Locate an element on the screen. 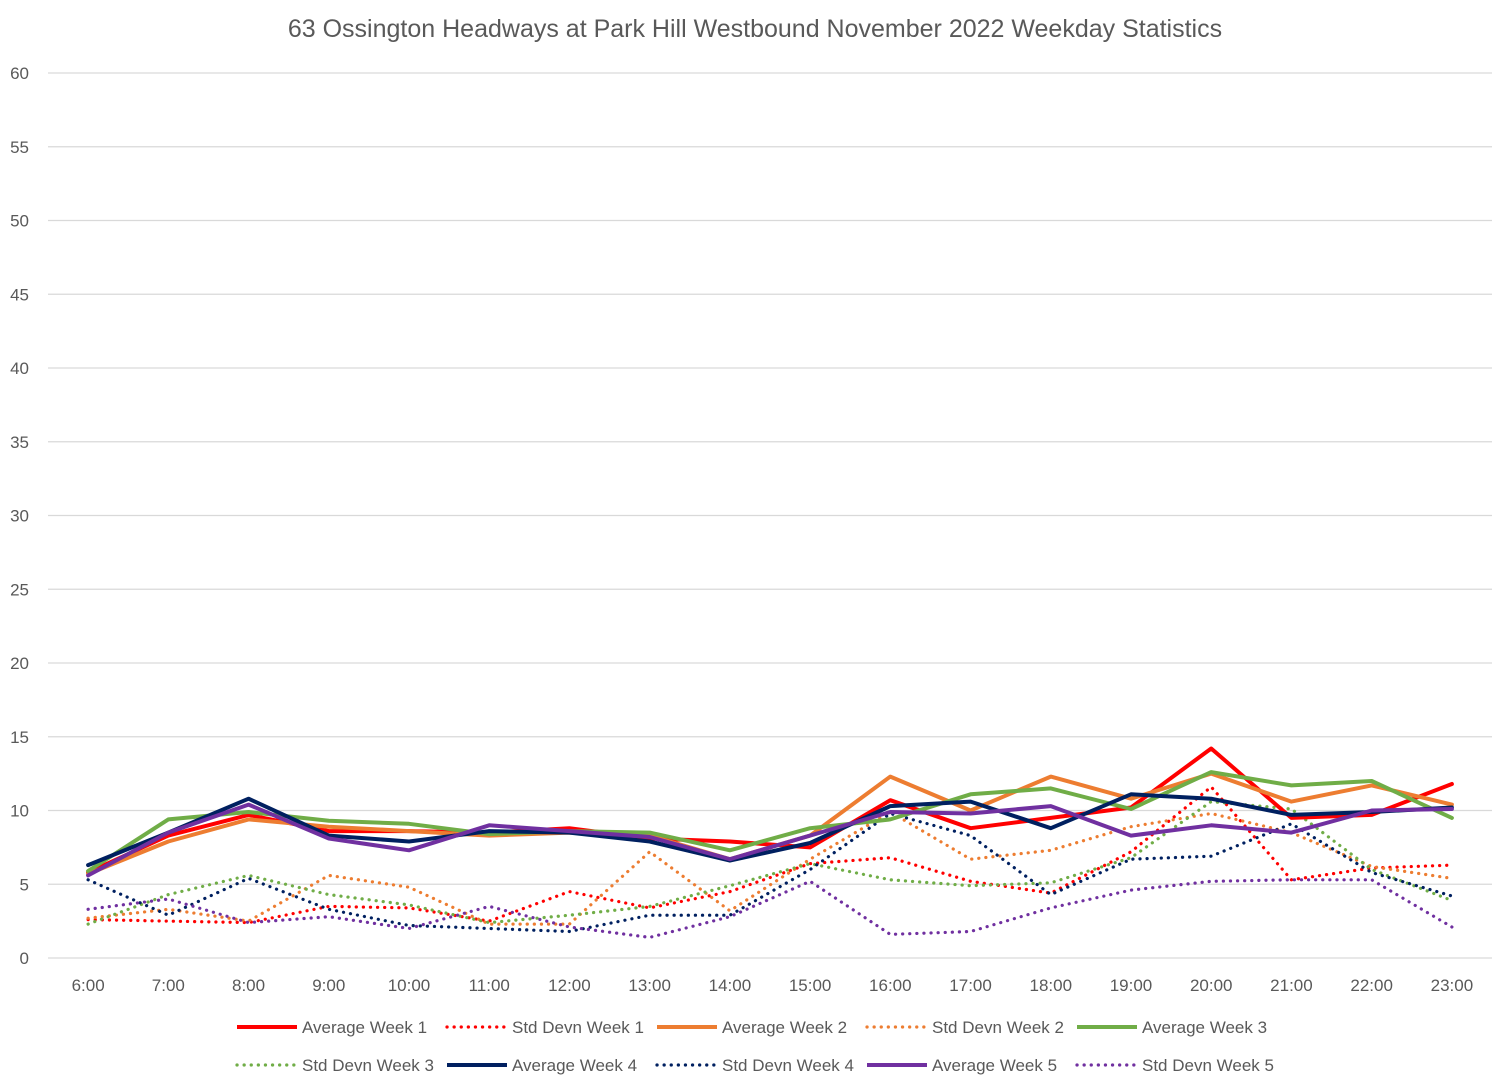  x-tick-label: 13:00 is located at coordinates (649, 985).